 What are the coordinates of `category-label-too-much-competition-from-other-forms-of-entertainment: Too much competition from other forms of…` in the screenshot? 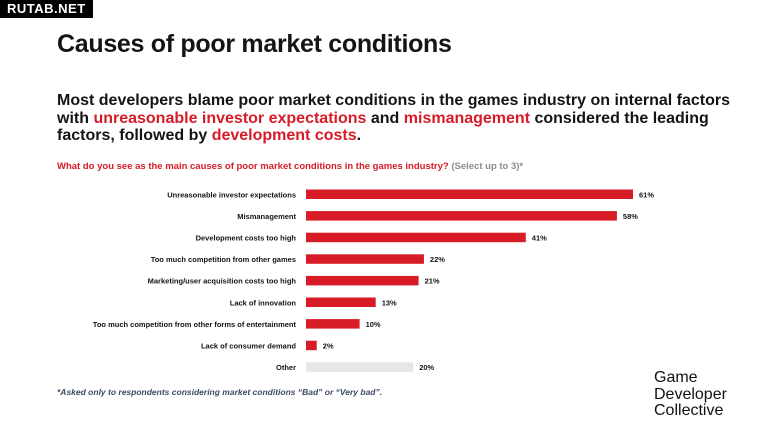 It's located at (195, 324).